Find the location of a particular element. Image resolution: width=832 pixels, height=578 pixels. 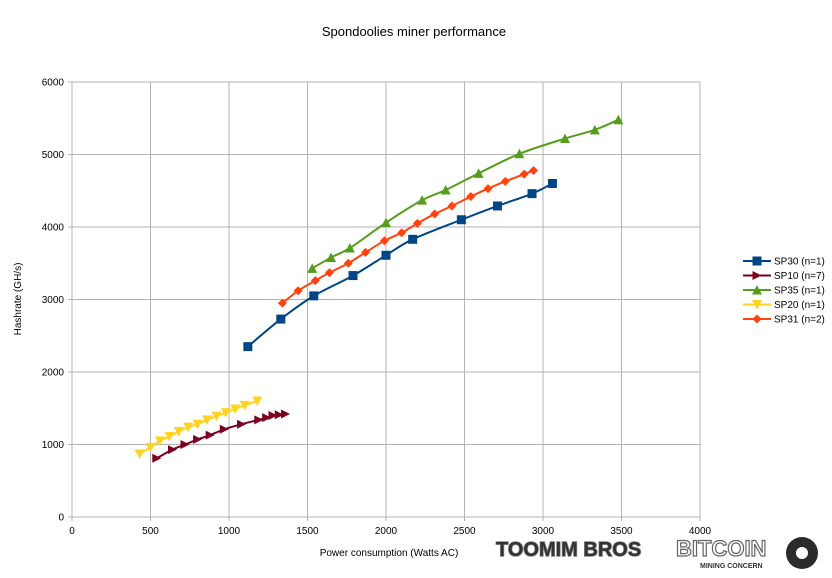

y-tick-label: 4000 is located at coordinates (53, 228).